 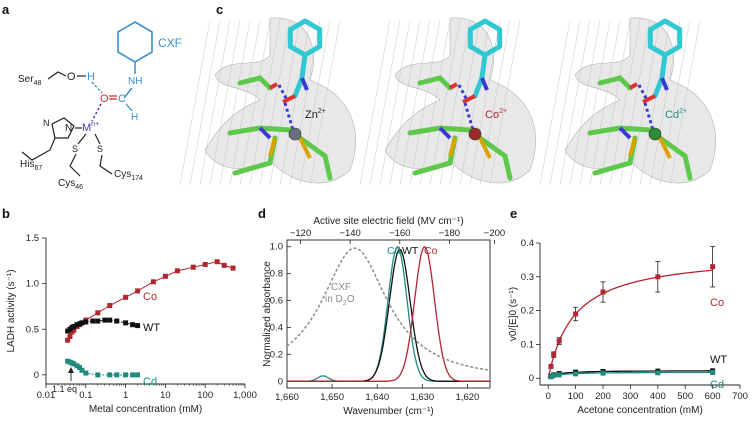 I want to click on panel-letter-b: b, so click(x=6, y=213).